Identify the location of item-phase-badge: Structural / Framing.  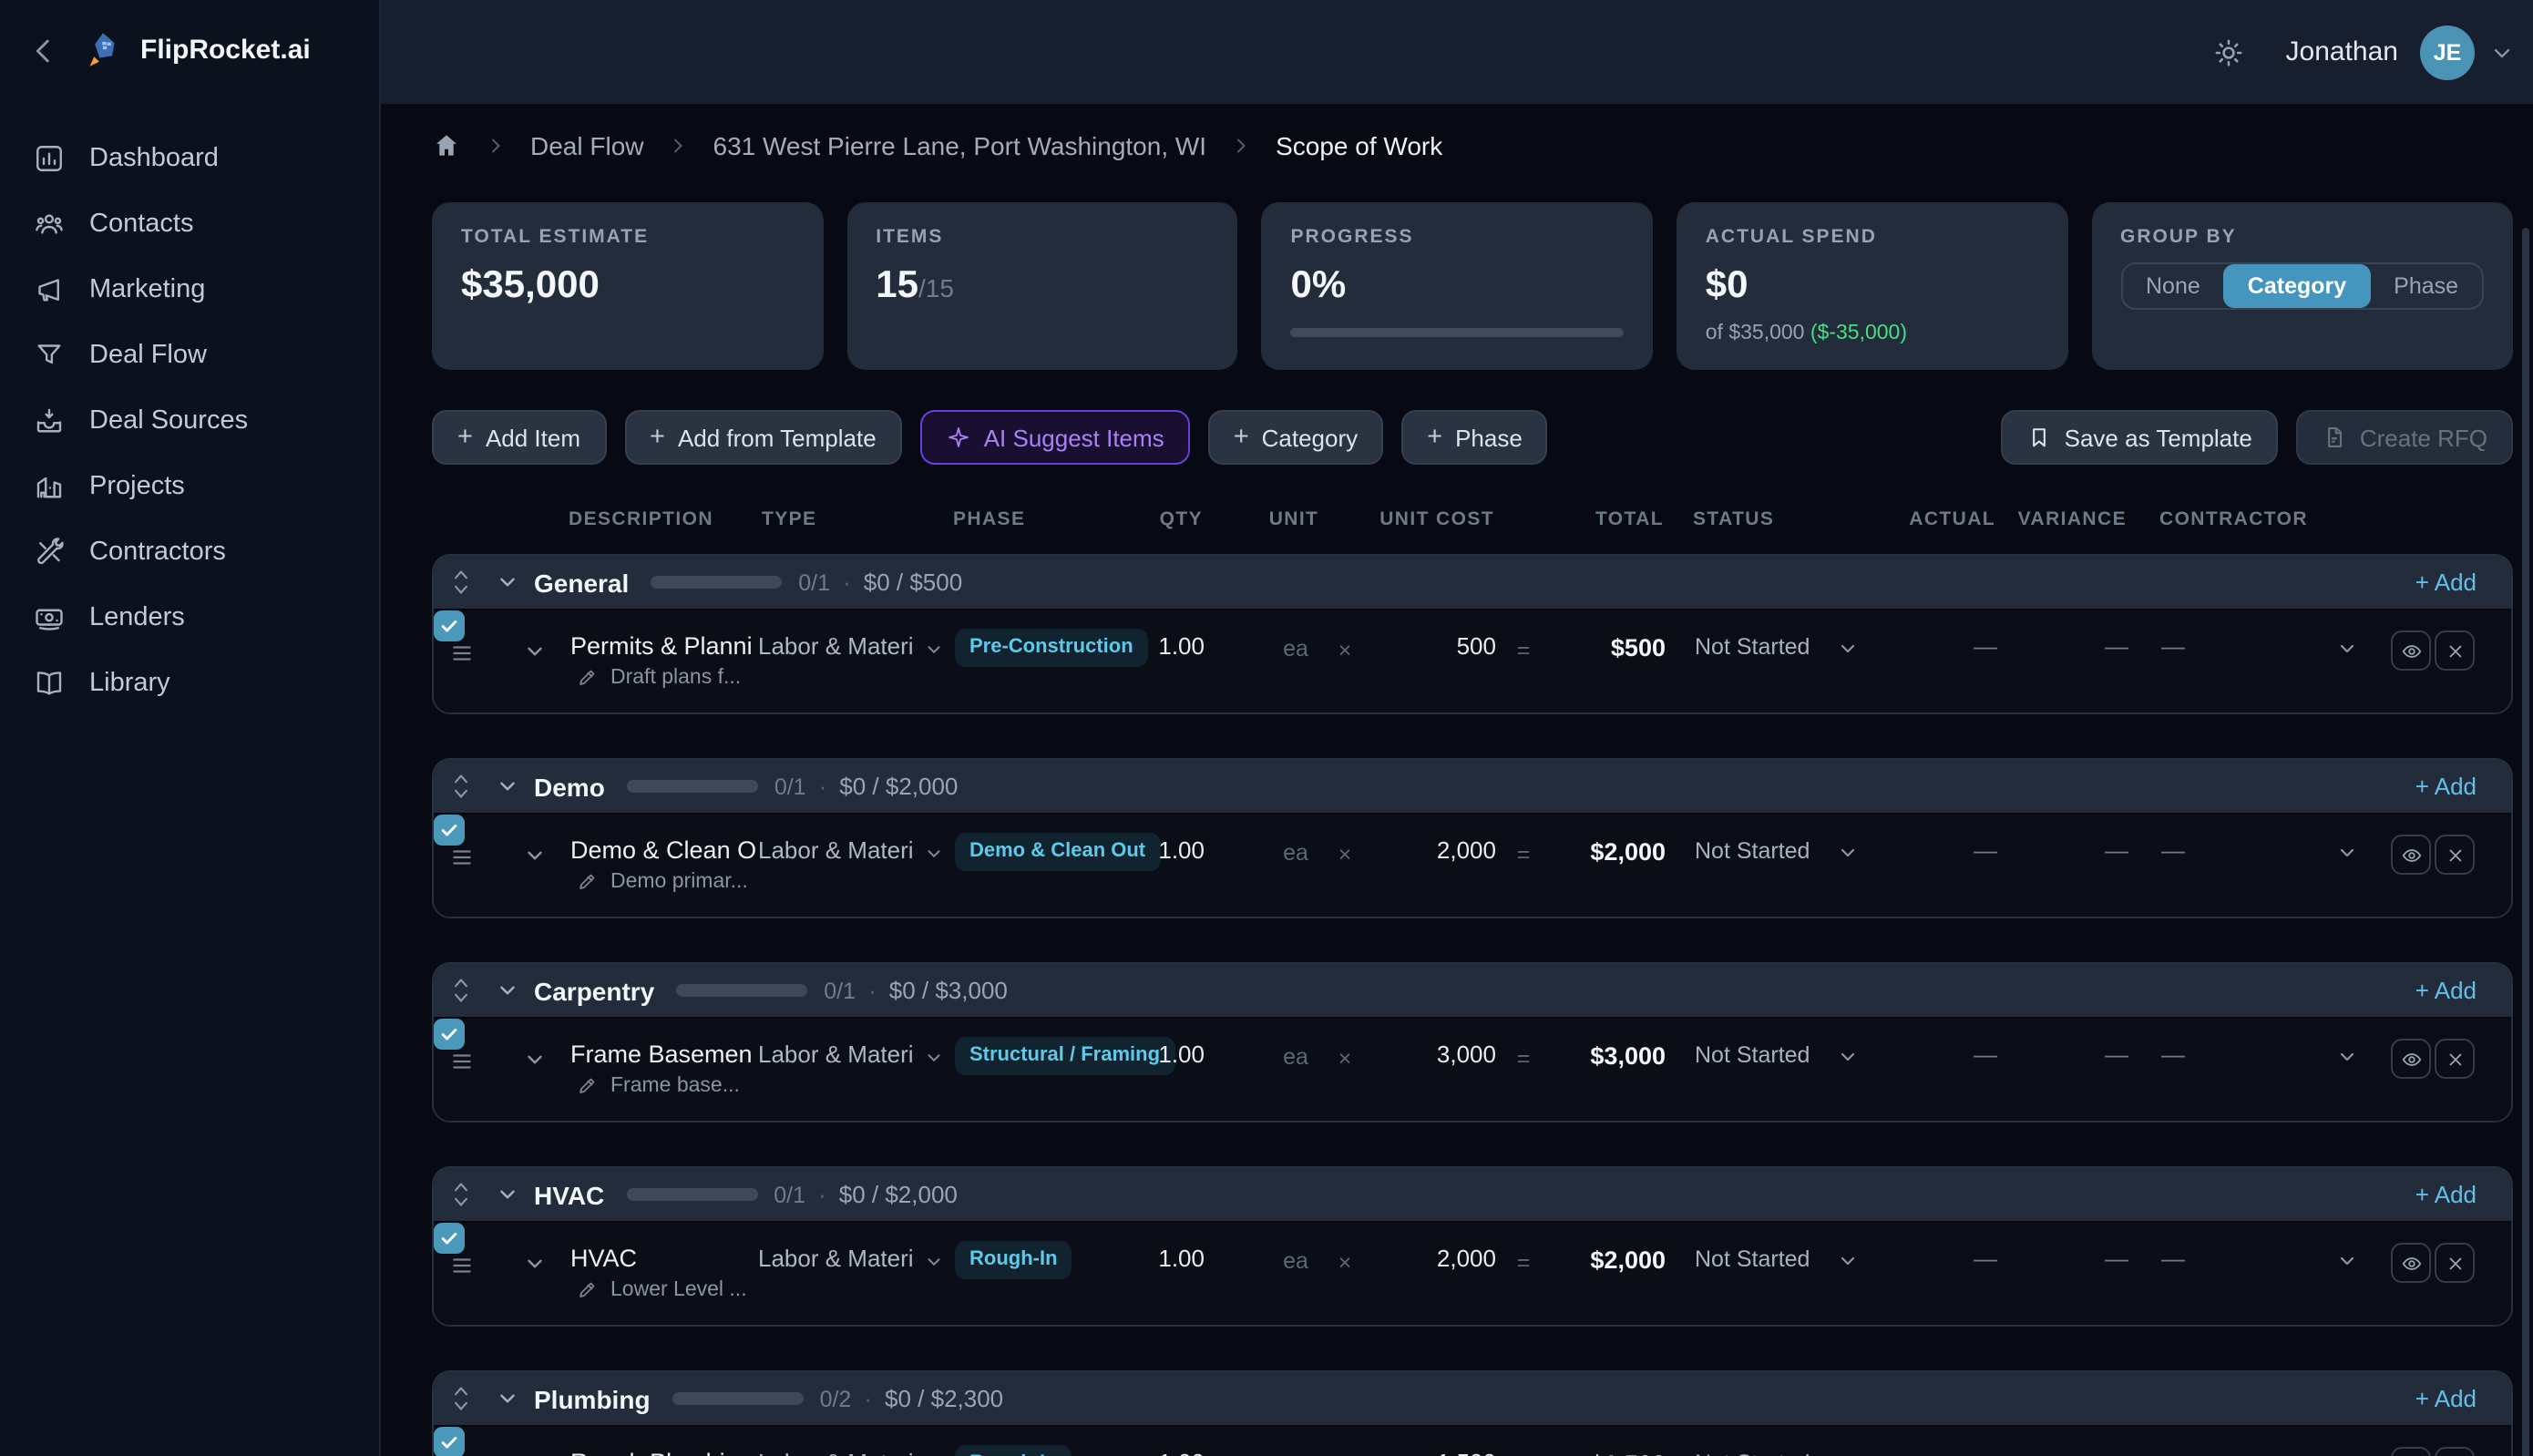
(1065, 1056).